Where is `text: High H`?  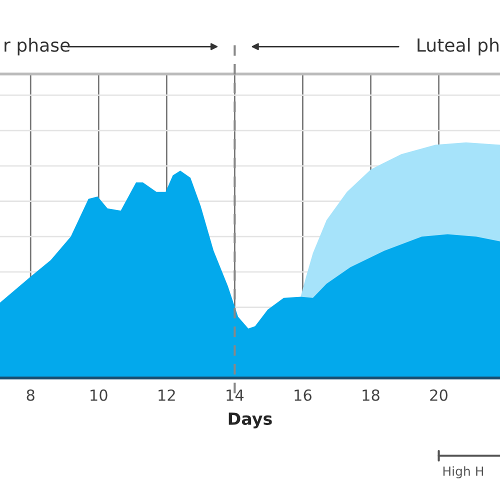 text: High H is located at coordinates (463, 472).